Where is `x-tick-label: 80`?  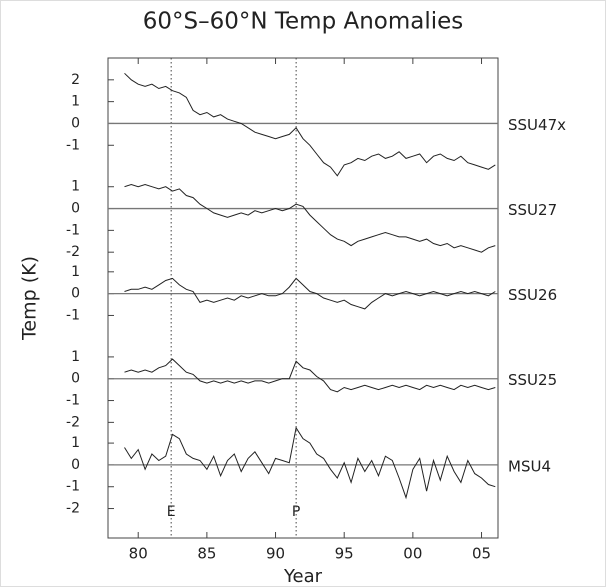
x-tick-label: 80 is located at coordinates (138, 554).